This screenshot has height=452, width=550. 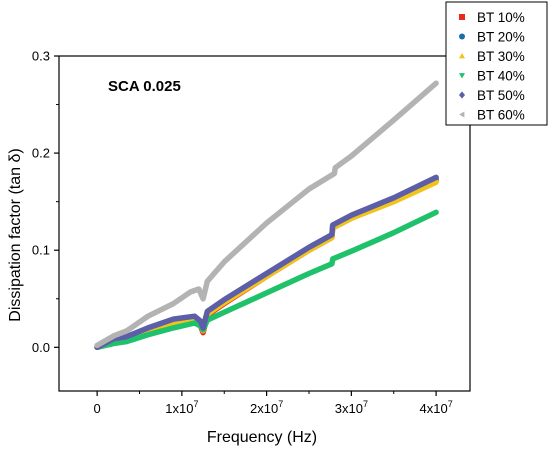 I want to click on legend-label-1: BT 10%, so click(x=501, y=17).